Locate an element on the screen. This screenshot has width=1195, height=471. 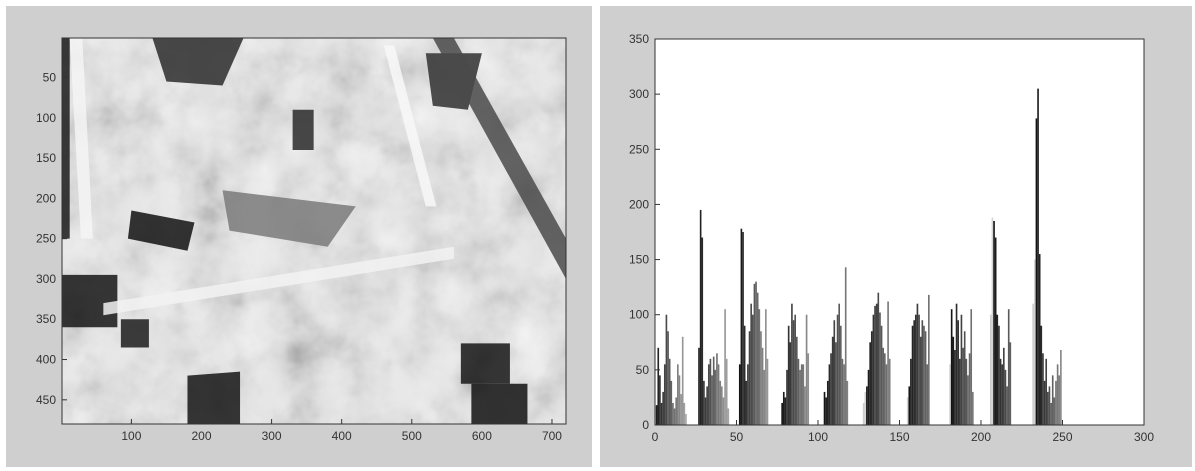
y-tick-label: 250 is located at coordinates (46, 239).